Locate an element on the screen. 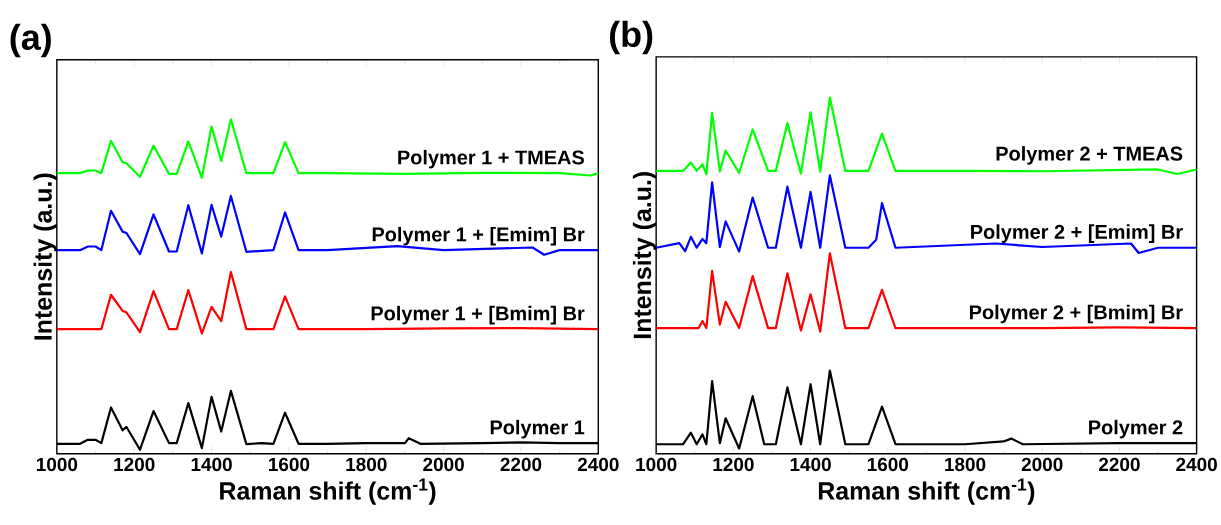 Image resolution: width=1221 pixels, height=525 pixels. series-label: Polymer 2 + [Emim] Br is located at coordinates (1077, 234).